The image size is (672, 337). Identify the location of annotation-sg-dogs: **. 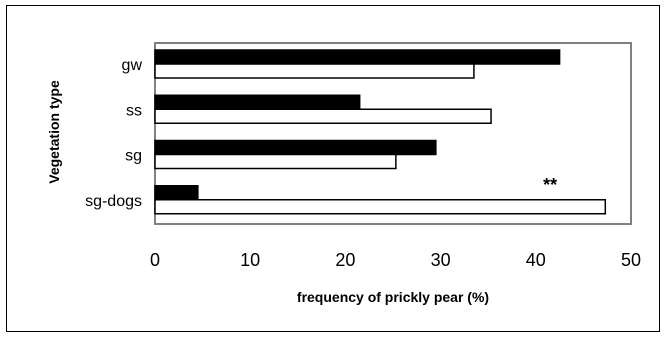
(550, 185).